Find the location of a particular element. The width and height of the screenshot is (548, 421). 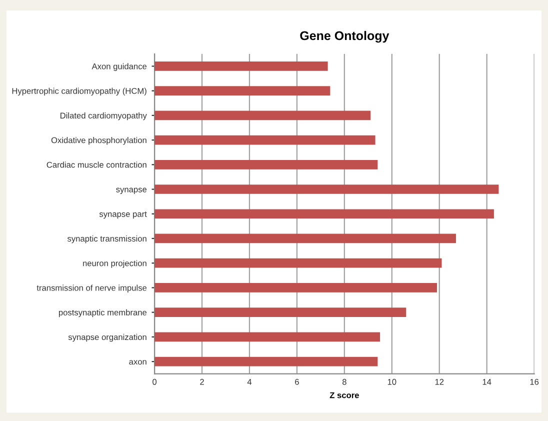

y-tick-label: synapse part is located at coordinates (123, 215).